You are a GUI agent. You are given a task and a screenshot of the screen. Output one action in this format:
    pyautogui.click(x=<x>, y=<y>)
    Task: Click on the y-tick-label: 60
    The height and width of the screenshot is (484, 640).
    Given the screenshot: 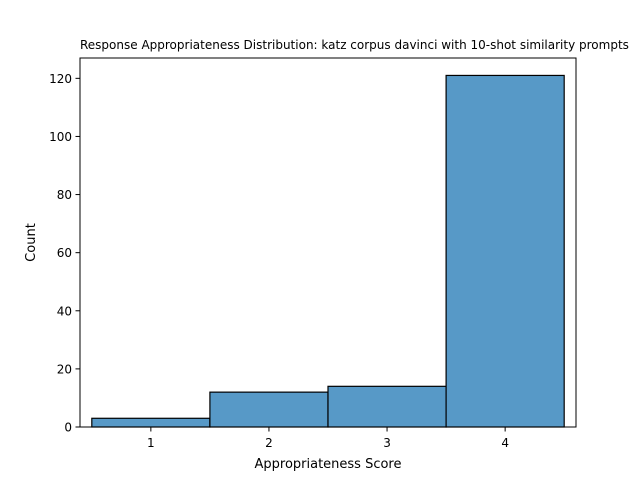 What is the action you would take?
    pyautogui.click(x=64, y=253)
    